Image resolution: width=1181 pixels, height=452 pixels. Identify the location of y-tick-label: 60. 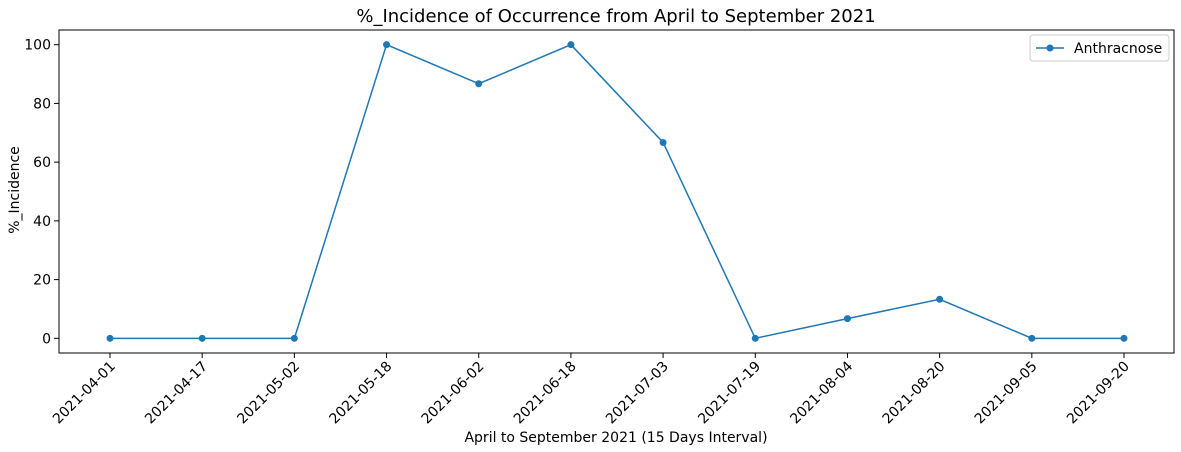
(42, 163).